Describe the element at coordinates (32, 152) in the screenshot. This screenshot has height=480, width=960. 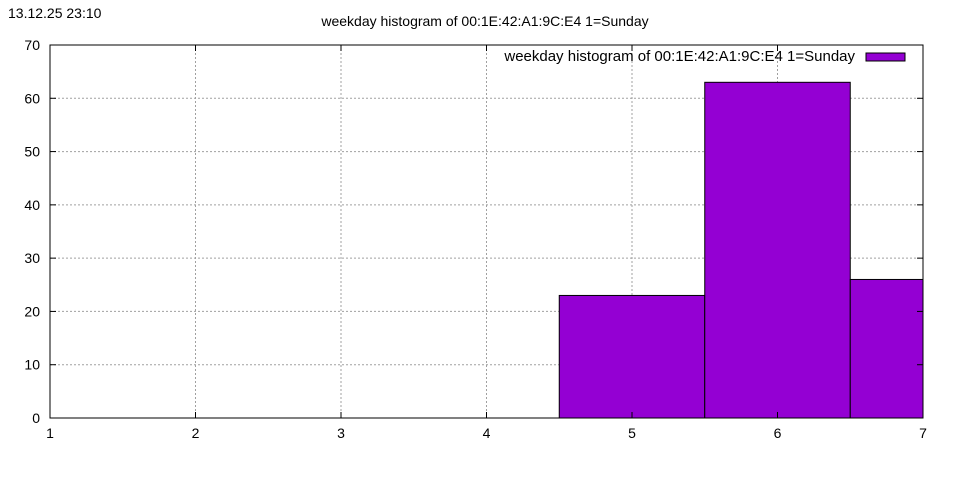
I see `y-tick-label: 50` at that location.